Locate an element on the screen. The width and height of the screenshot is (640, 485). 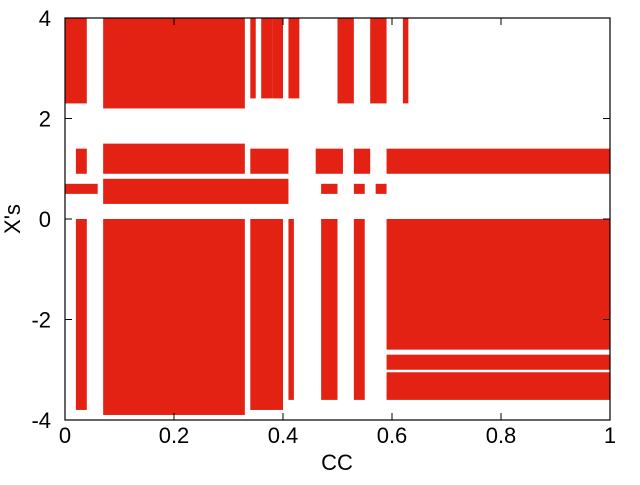
x-tick-label: 0.6 is located at coordinates (392, 435).